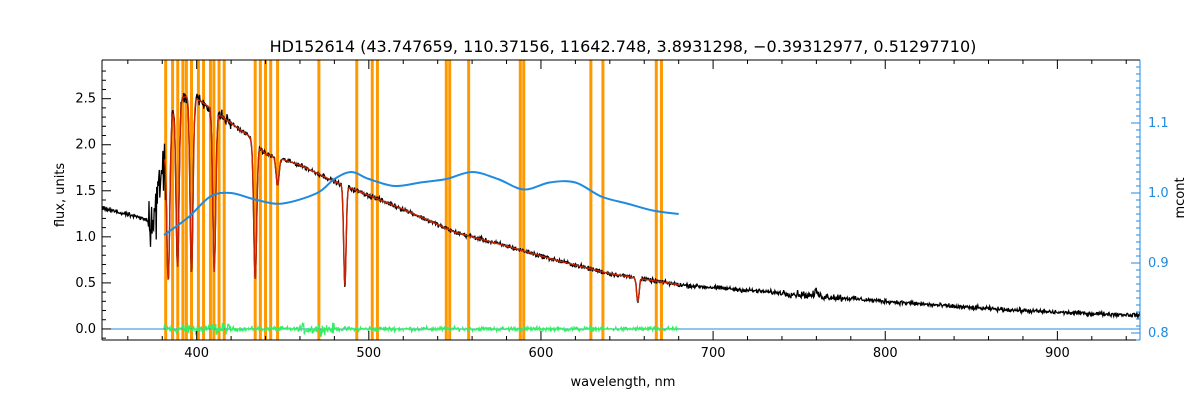  I want to click on y-axis-label: flux, units, so click(60, 195).